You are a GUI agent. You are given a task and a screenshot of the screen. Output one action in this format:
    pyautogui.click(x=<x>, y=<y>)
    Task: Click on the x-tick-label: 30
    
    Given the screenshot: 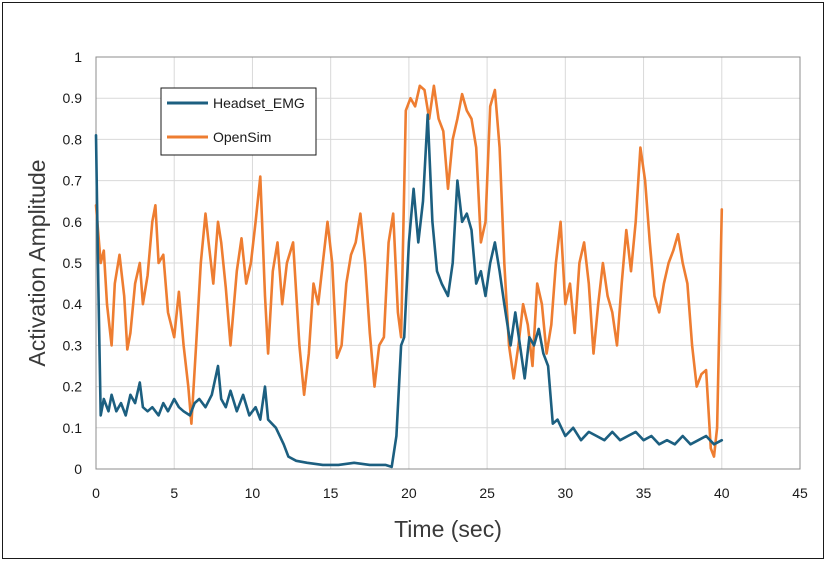 What is the action you would take?
    pyautogui.click(x=566, y=493)
    